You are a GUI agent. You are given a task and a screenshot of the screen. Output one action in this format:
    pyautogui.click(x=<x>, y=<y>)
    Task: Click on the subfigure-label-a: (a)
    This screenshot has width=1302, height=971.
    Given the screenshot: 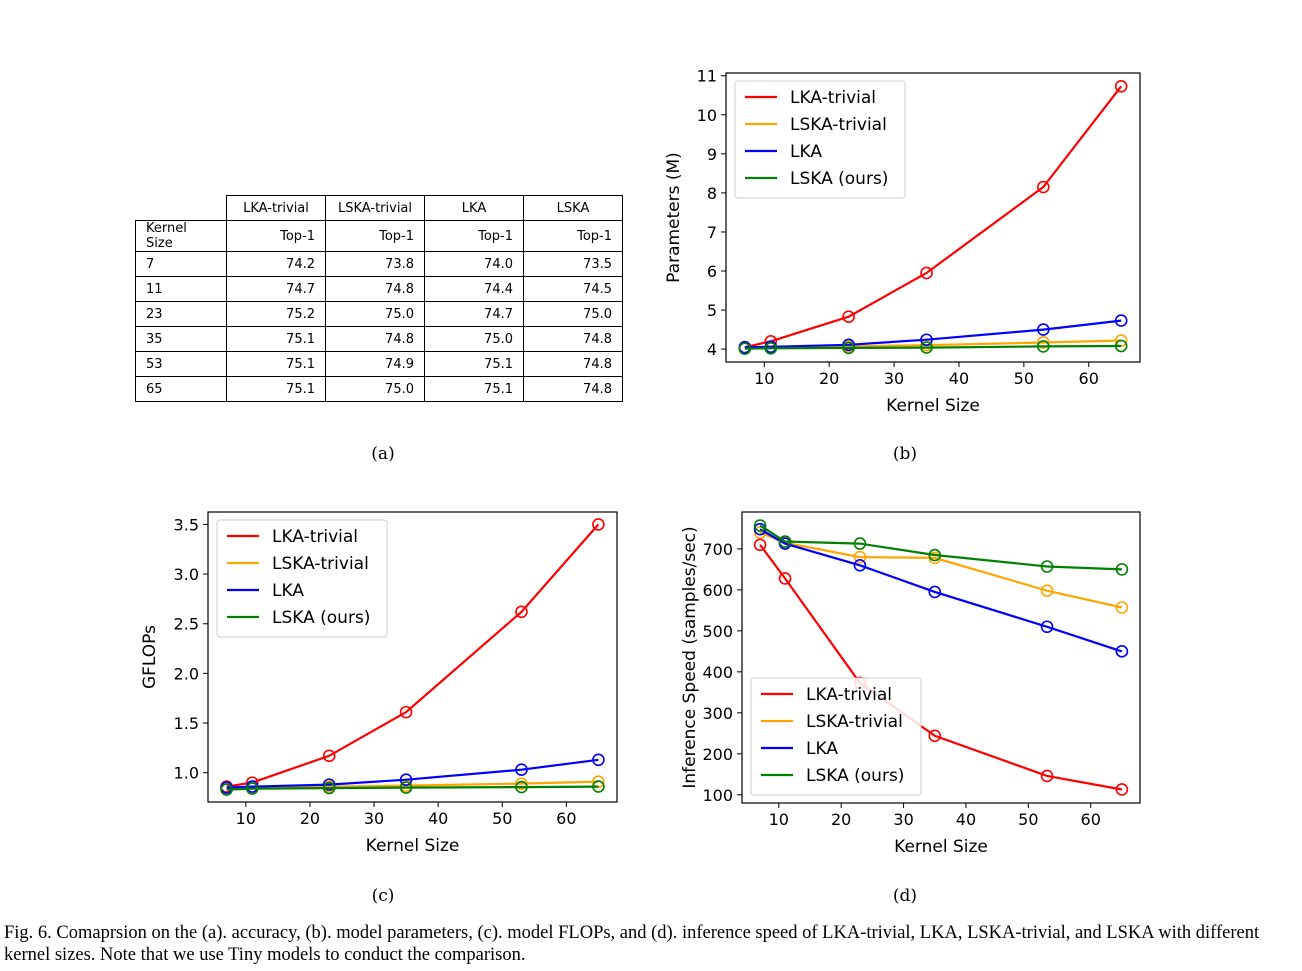 What is the action you would take?
    pyautogui.click(x=383, y=454)
    